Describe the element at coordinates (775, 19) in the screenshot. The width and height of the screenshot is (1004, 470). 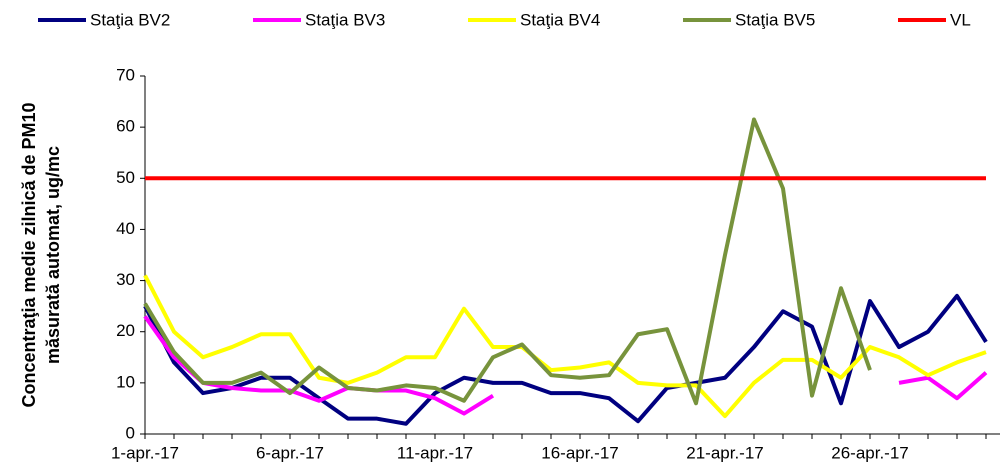
I see `legend-label: Staţia BV5` at that location.